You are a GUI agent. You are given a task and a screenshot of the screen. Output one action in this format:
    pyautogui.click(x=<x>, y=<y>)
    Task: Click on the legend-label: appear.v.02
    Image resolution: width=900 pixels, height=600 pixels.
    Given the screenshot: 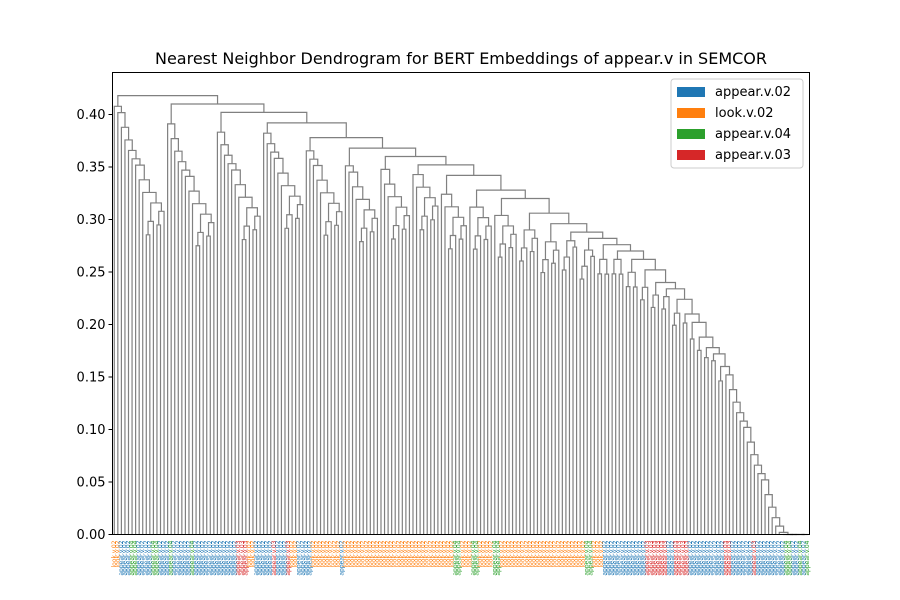 What is the action you would take?
    pyautogui.click(x=753, y=92)
    